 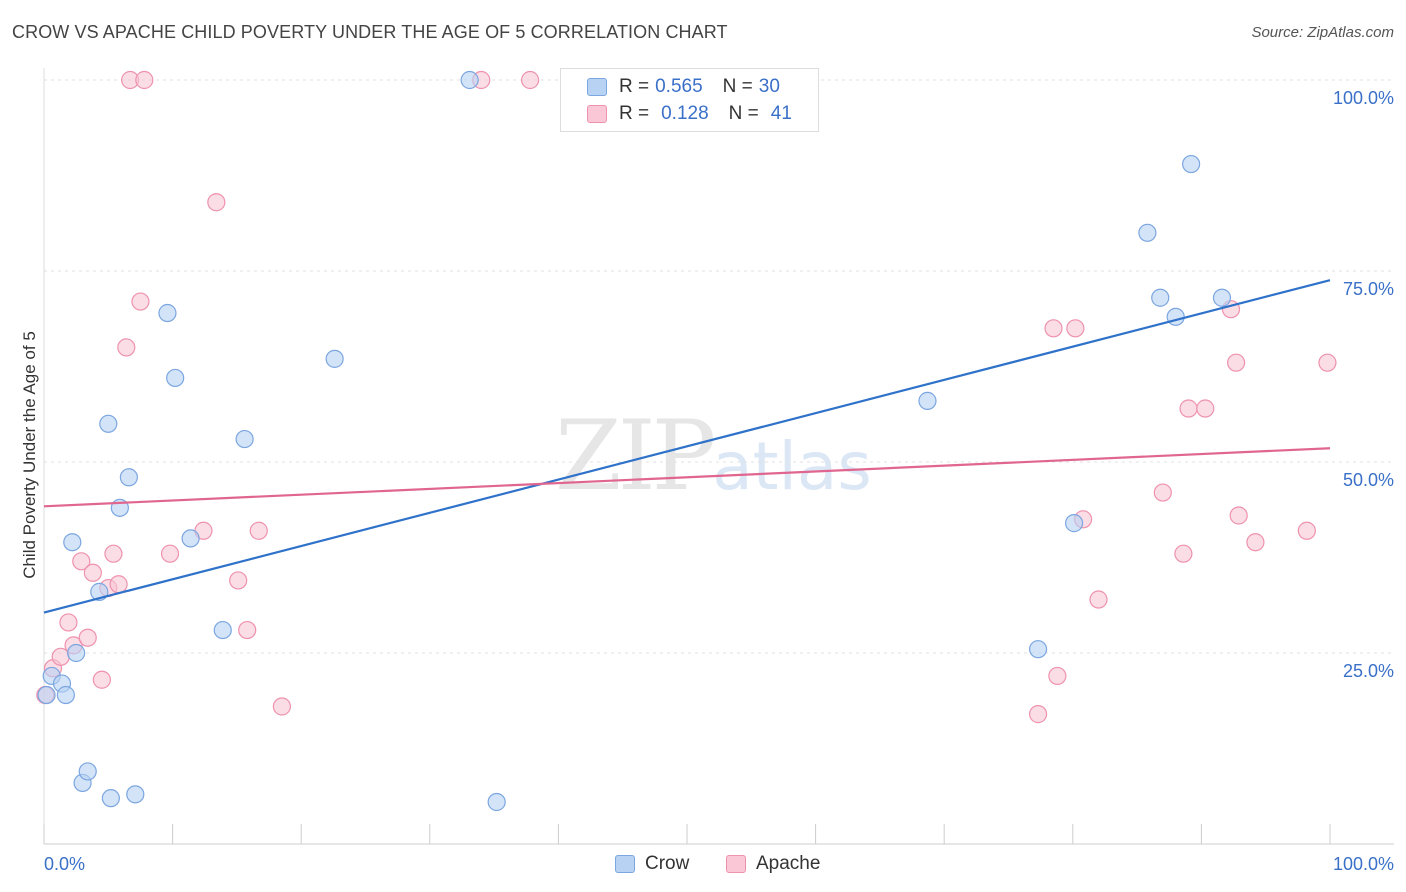 What do you see at coordinates (597, 114) in the screenshot?
I see `apache-swatch` at bounding box center [597, 114].